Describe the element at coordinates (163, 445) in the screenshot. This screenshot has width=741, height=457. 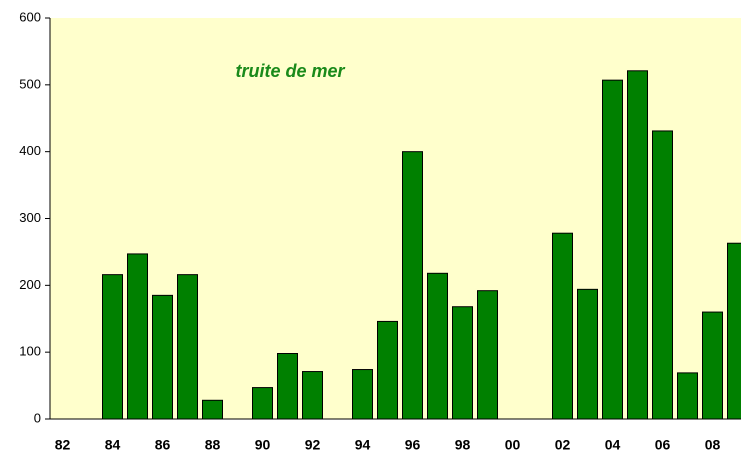
I see `x-tick-label: 86` at that location.